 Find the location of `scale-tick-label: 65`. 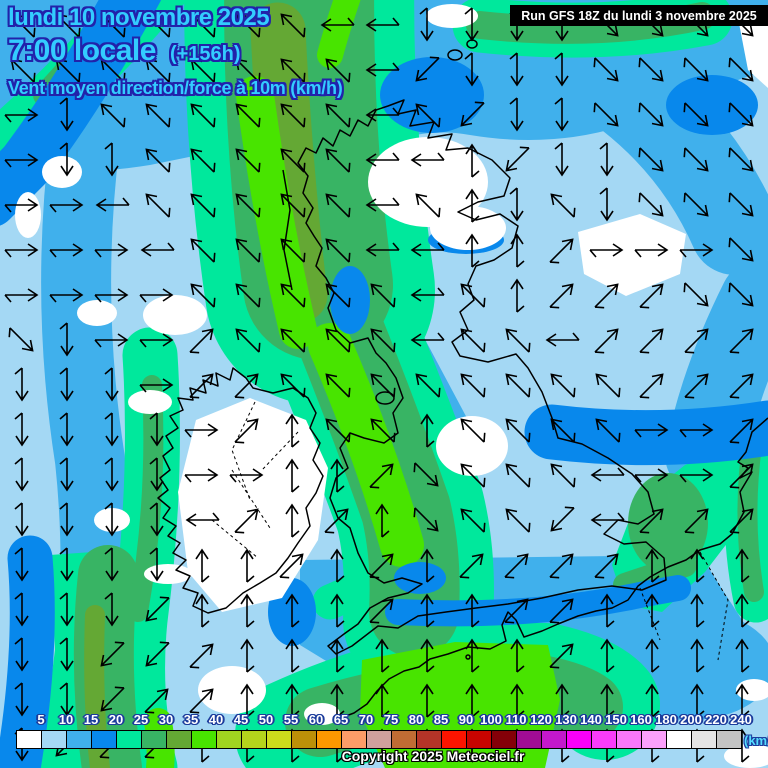

scale-tick-label: 65 is located at coordinates (341, 719).